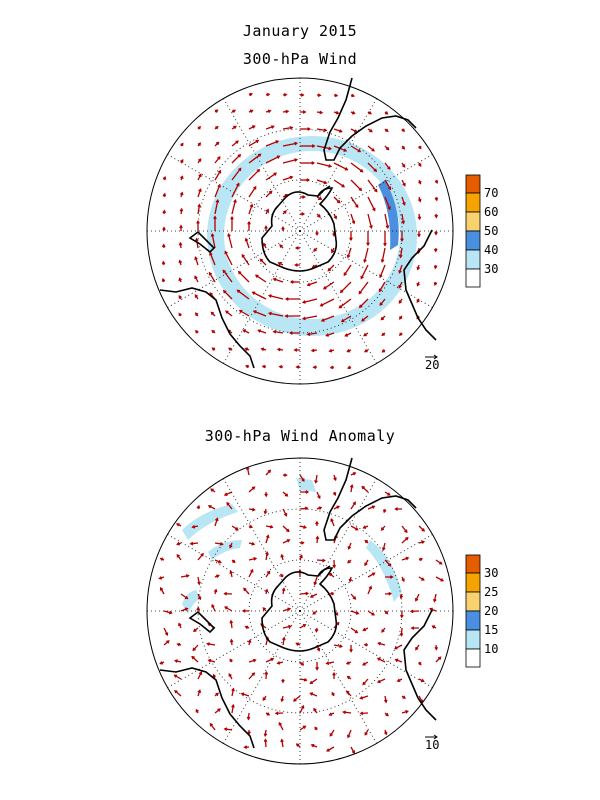 This screenshot has width=600, height=800. I want to click on peninsula-coast, so click(324, 571).